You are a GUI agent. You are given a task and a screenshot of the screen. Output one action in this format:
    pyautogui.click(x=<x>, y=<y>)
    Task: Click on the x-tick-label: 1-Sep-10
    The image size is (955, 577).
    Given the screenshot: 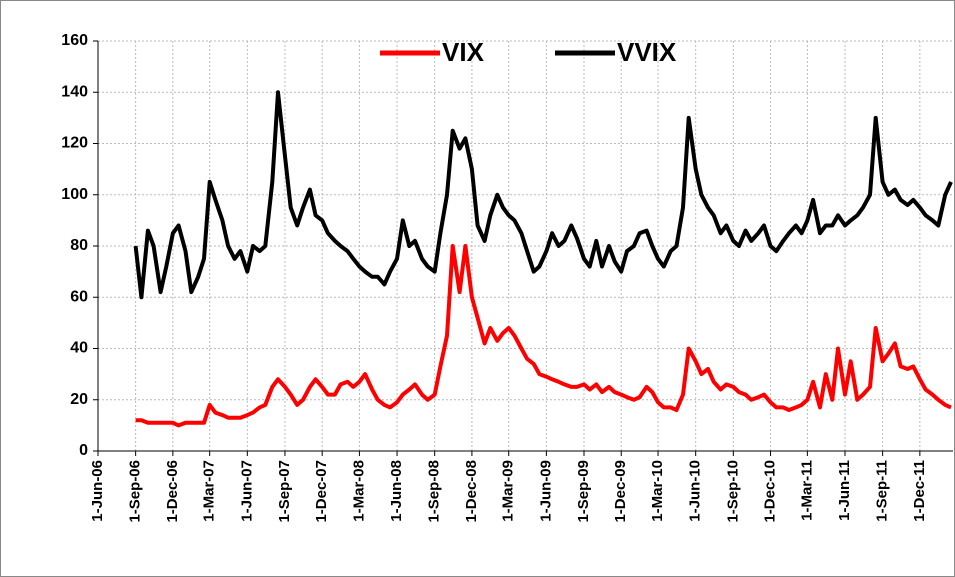 What is the action you would take?
    pyautogui.click(x=732, y=491)
    